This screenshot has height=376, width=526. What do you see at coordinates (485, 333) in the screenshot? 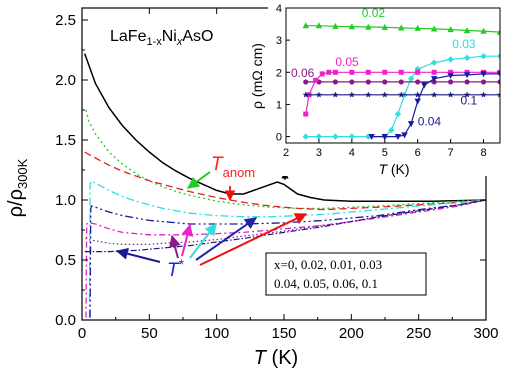
I see `x-tick-label-6: 300` at bounding box center [485, 333].